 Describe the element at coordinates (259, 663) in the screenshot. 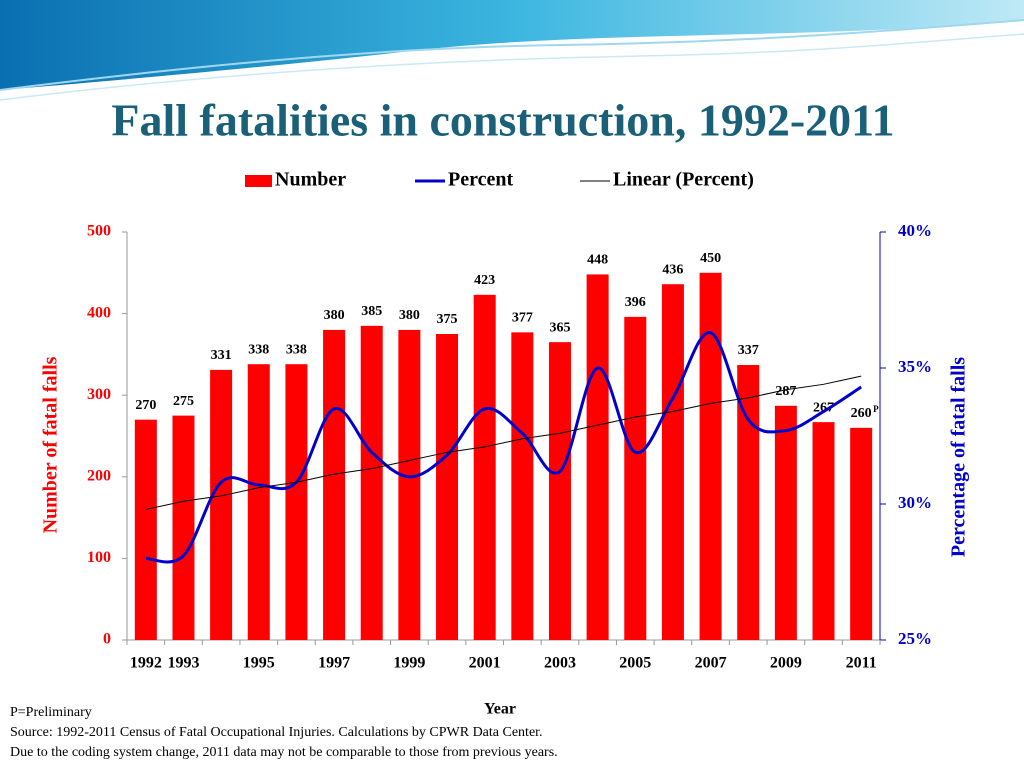

I see `x-tick-label: 1995` at that location.